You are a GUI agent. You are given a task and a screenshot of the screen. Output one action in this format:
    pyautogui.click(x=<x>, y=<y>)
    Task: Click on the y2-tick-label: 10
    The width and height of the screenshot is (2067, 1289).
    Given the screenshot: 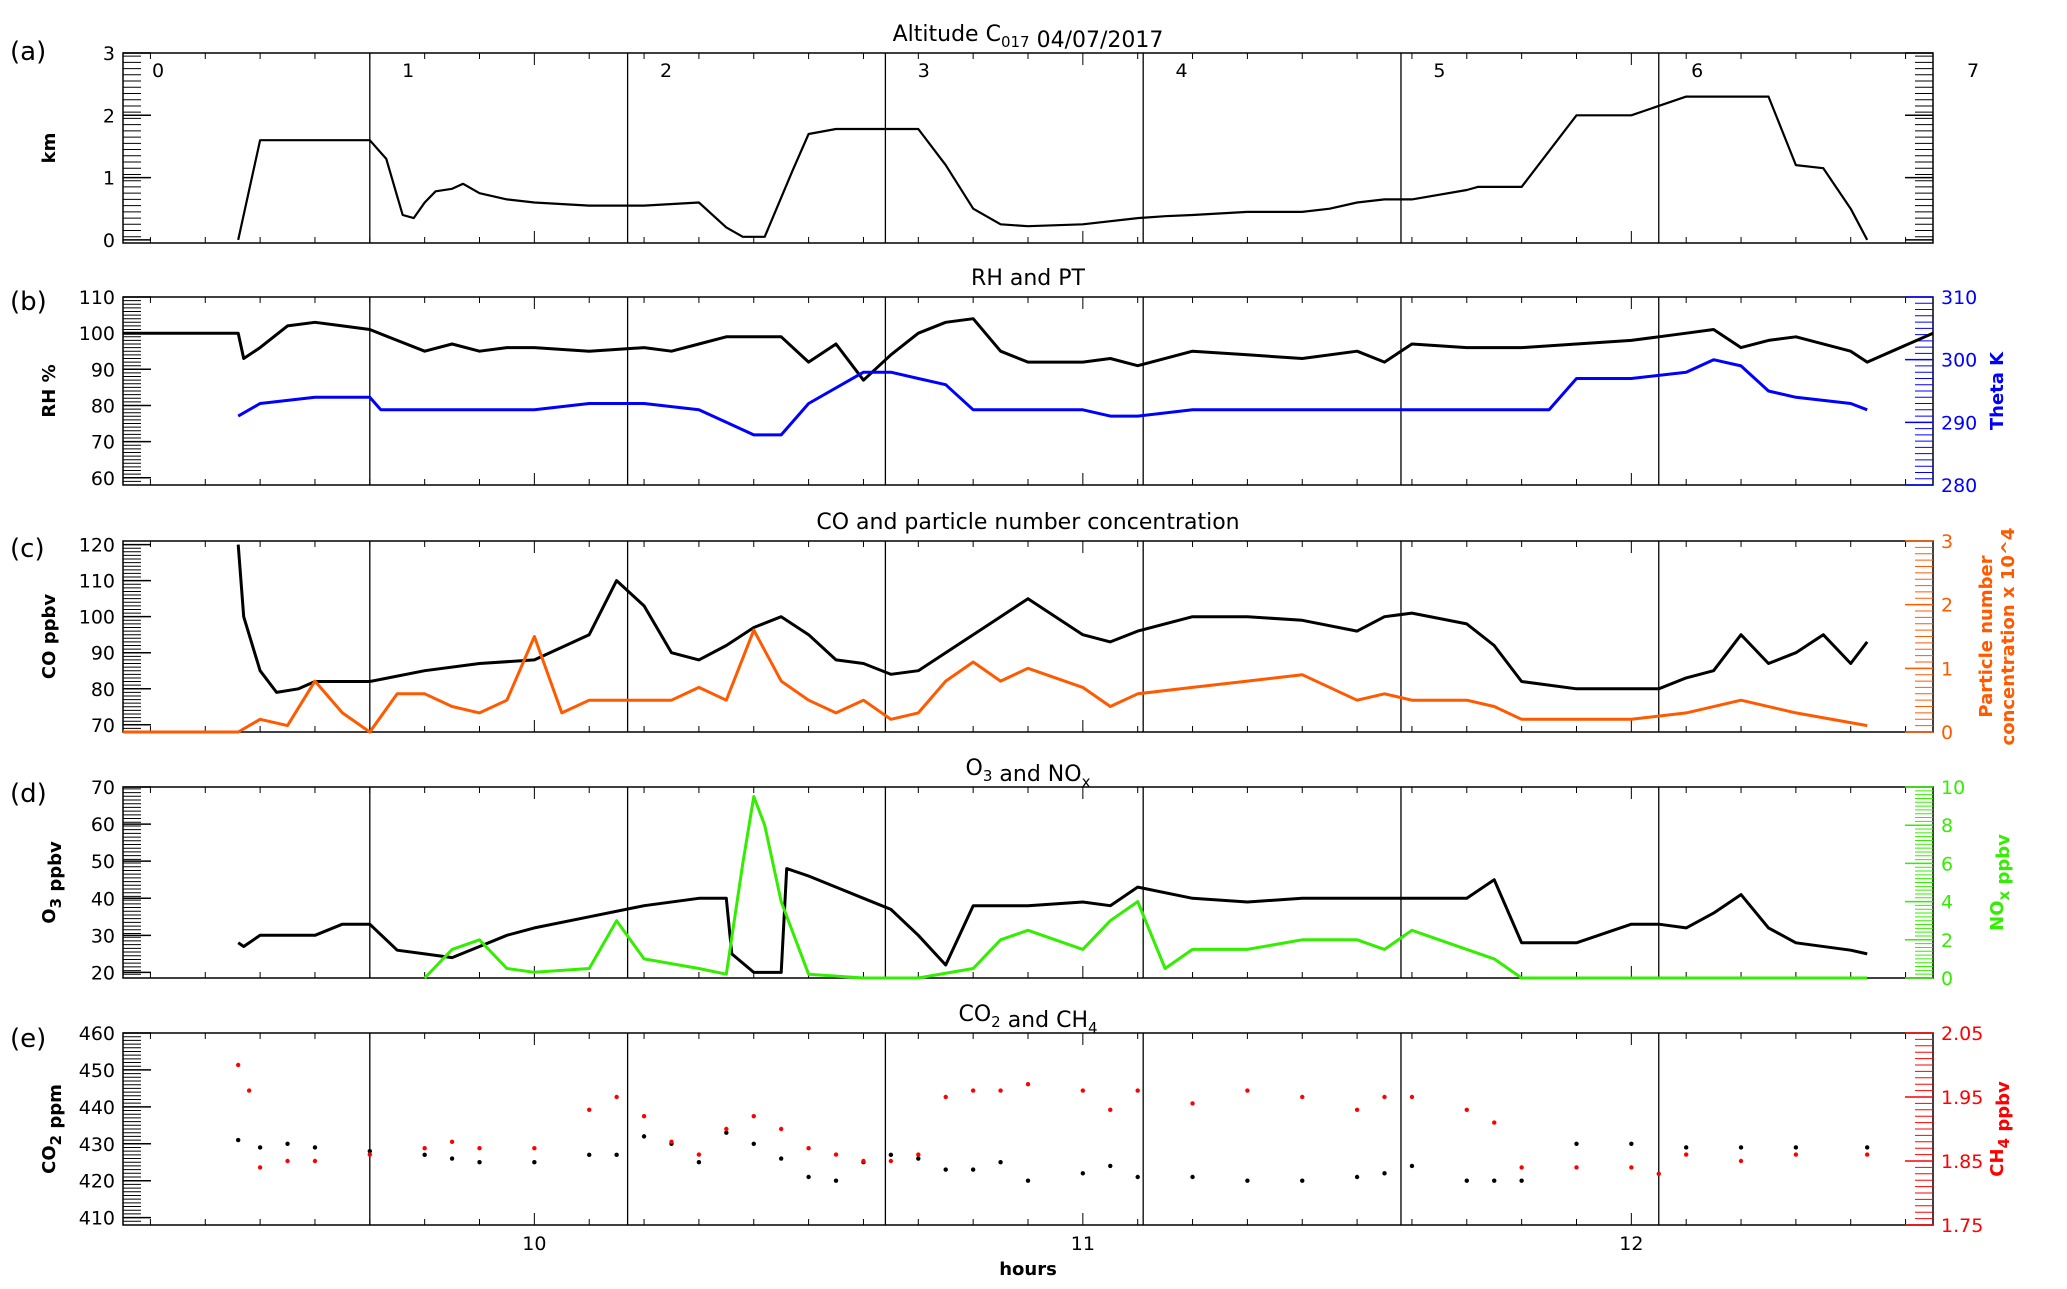 What is the action you would take?
    pyautogui.click(x=1953, y=788)
    